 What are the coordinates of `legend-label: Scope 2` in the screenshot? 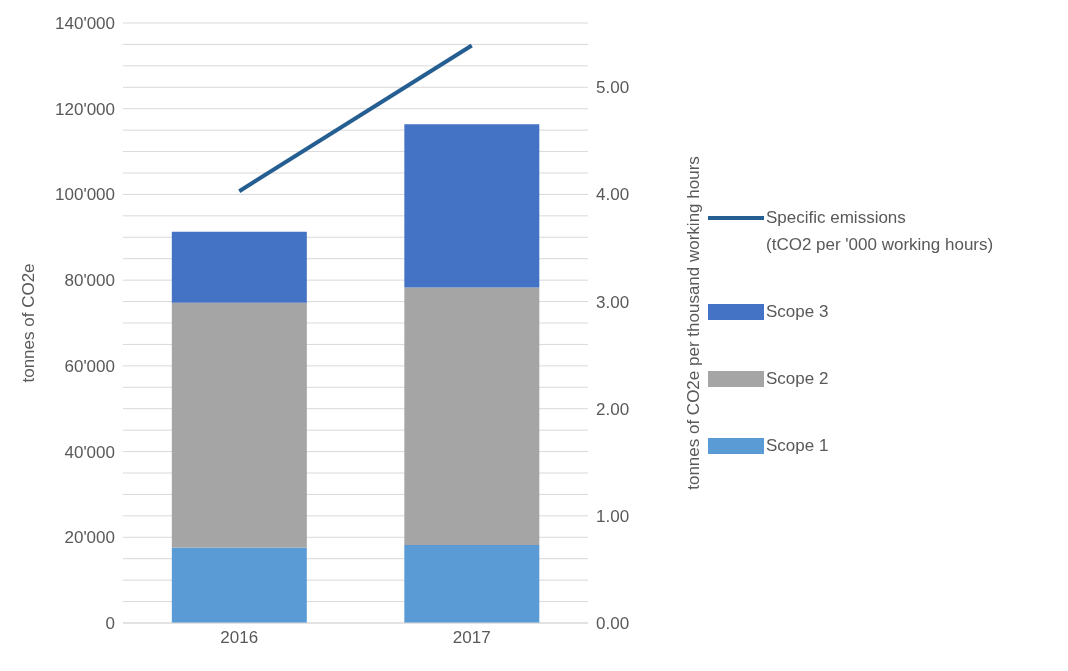 It's located at (797, 378).